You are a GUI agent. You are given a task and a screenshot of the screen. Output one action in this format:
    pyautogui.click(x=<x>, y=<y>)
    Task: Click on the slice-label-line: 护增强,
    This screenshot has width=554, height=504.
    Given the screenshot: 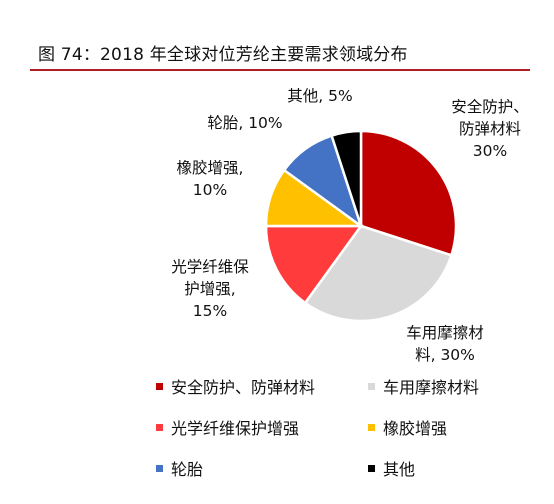 What is the action you would take?
    pyautogui.click(x=209, y=289)
    